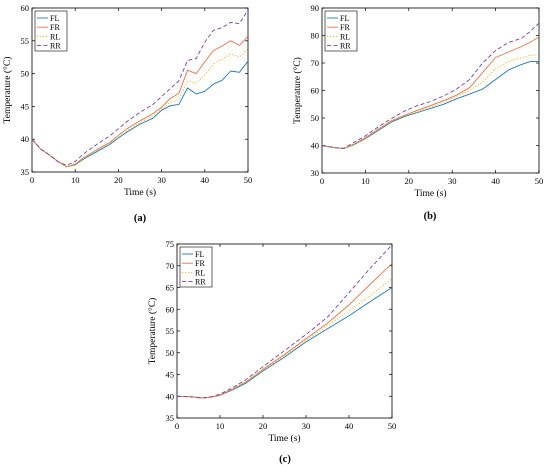 Image resolution: width=550 pixels, height=473 pixels. What do you see at coordinates (170, 288) in the screenshot?
I see `y-tick-label: 65` at bounding box center [170, 288].